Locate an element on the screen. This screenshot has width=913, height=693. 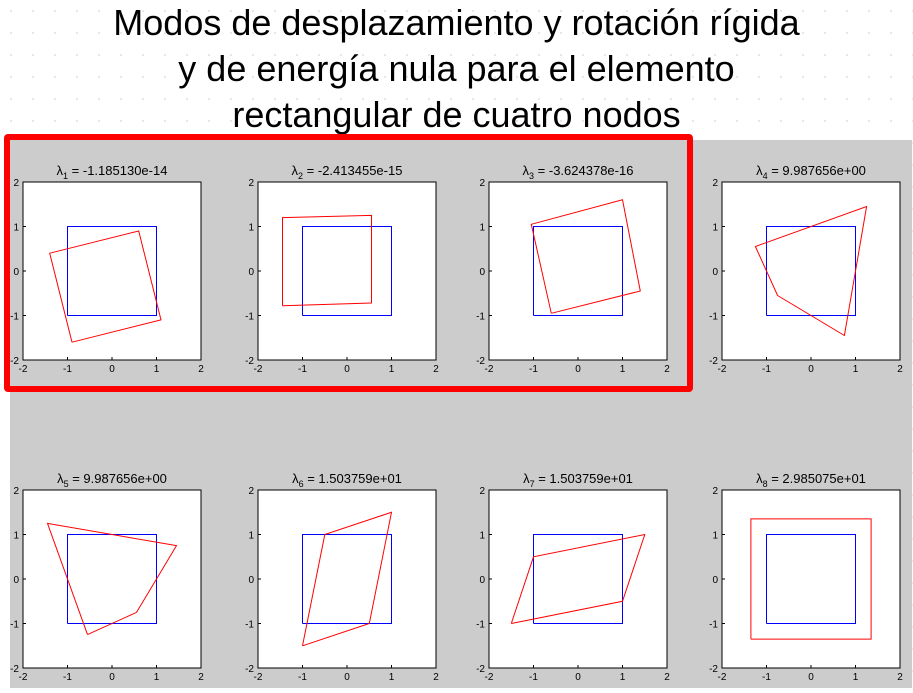
mode-plot-7: -2 -1 0 1 2 2 1 0 -1 -2 λ7 = 1.503759e+01 is located at coordinates (573, 577).